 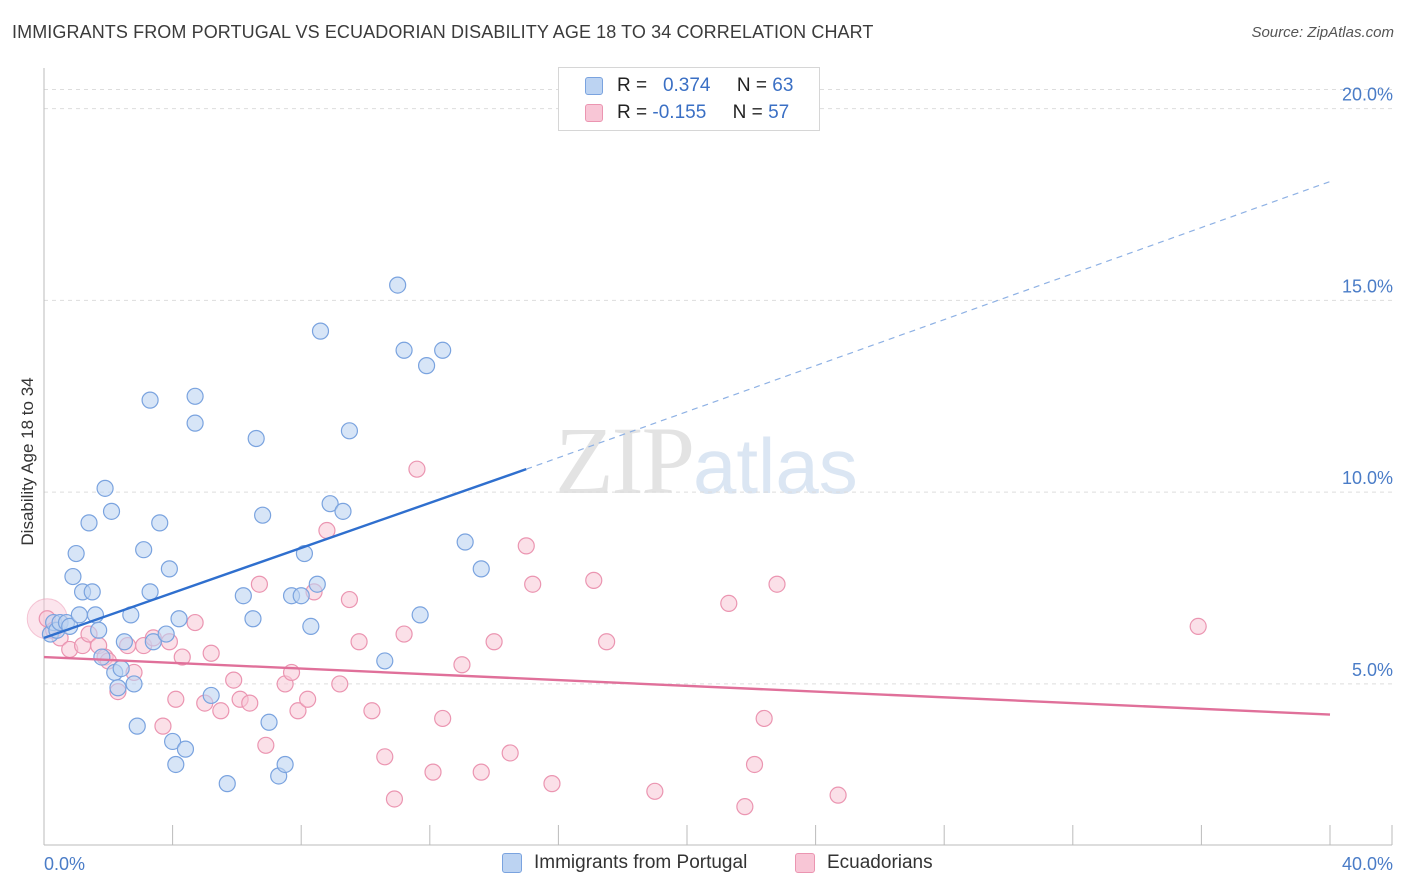 What do you see at coordinates (285, 554) in the screenshot?
I see `trend-line-portugal` at bounding box center [285, 554].